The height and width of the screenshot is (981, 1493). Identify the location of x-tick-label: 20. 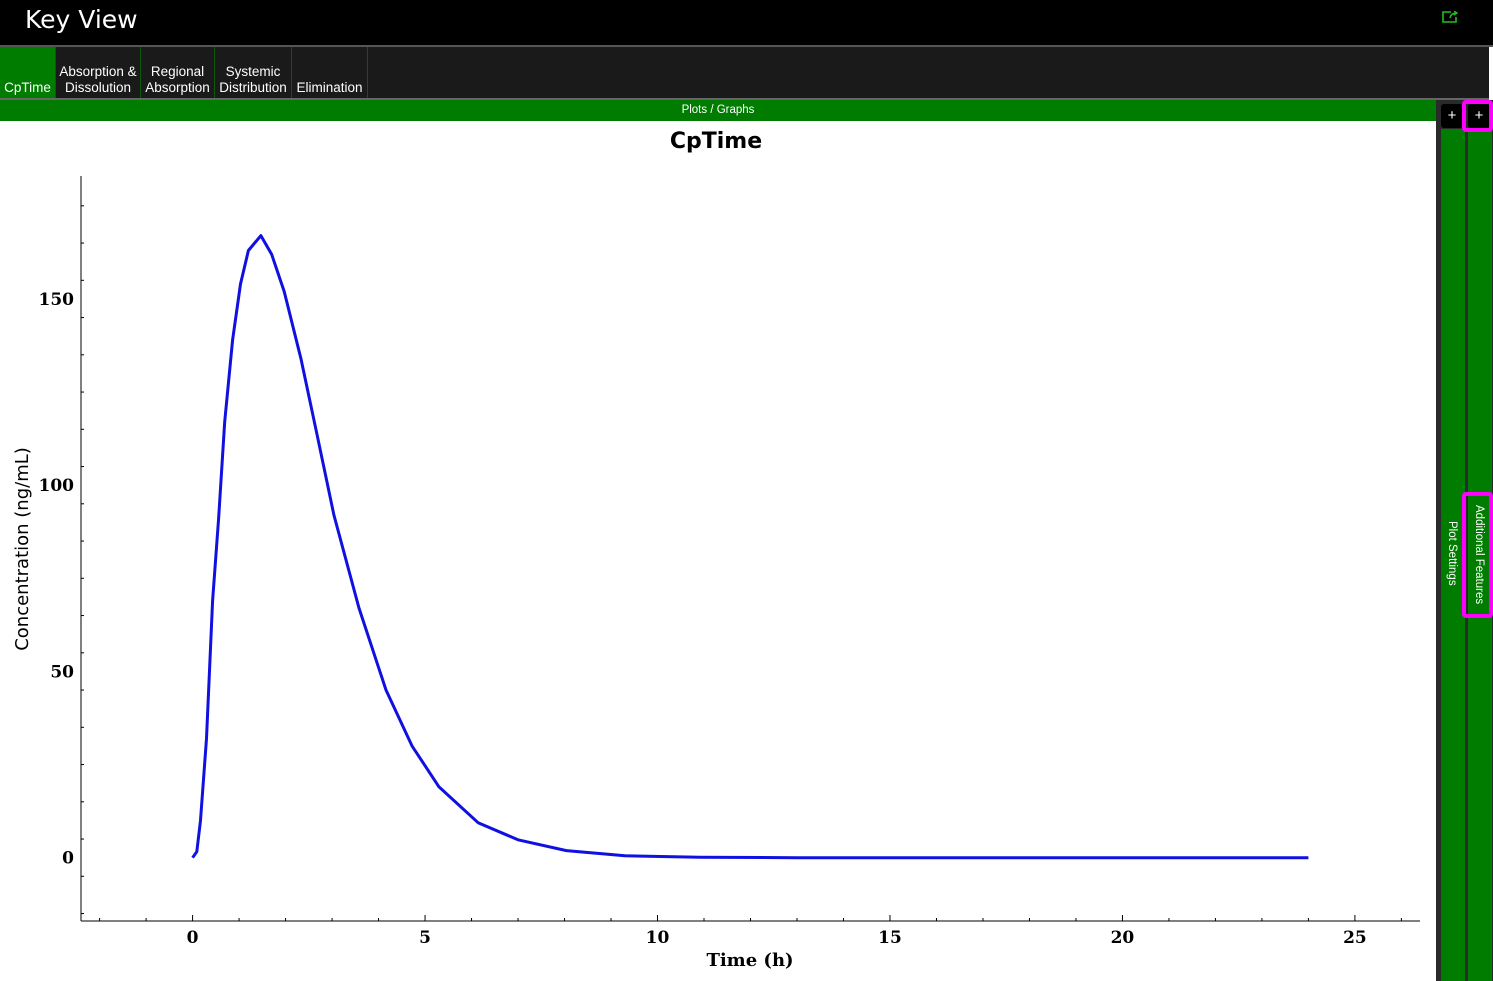
(1123, 938).